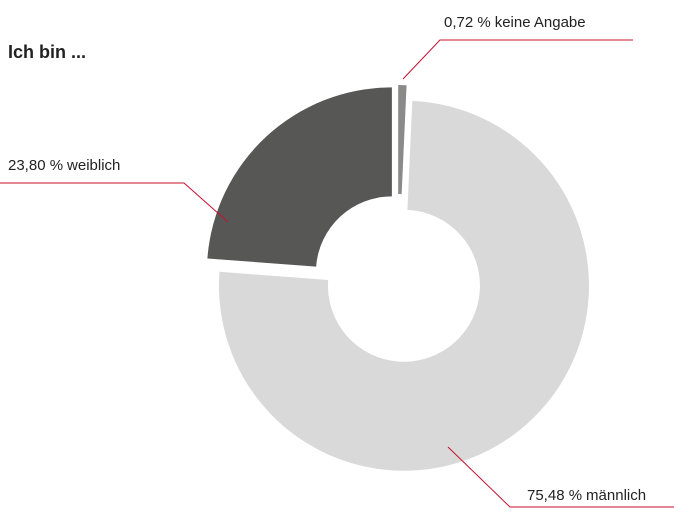 The height and width of the screenshot is (512, 674). I want to click on data-label: 0,72 % keine Angabe, so click(515, 22).